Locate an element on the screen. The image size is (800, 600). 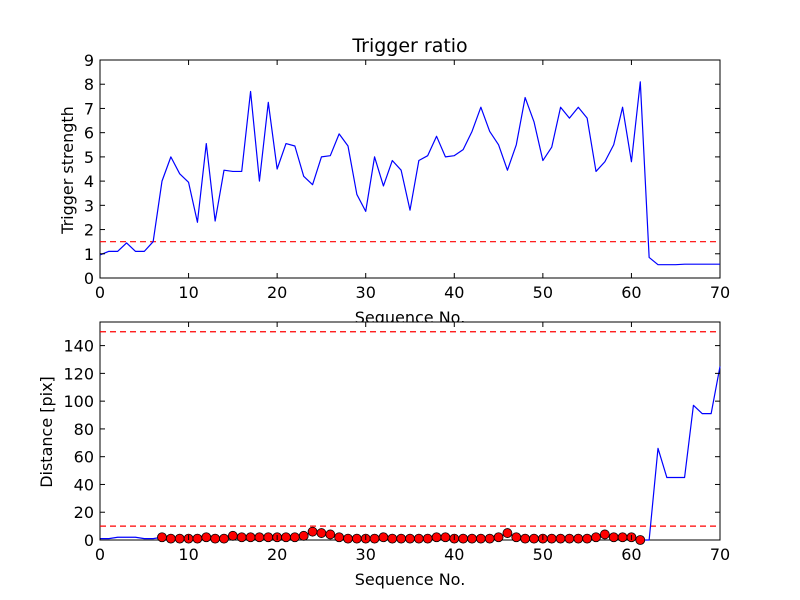
y-tick-label: 4 is located at coordinates (89, 181).